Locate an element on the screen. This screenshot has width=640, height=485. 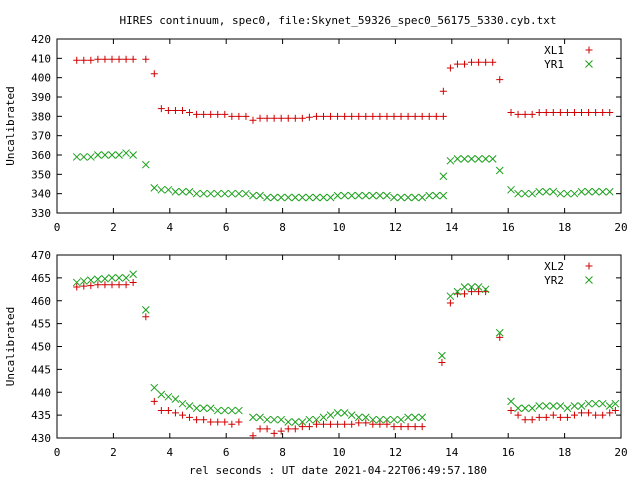
x-tick-label: 14 is located at coordinates (452, 452).